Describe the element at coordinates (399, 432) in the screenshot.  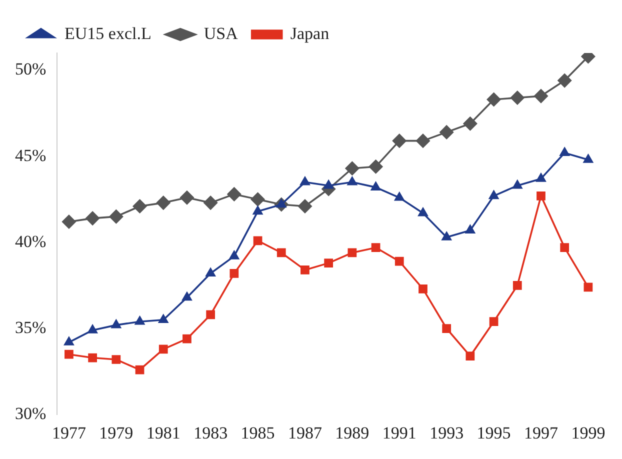
I see `x-tick-label: 1991` at that location.